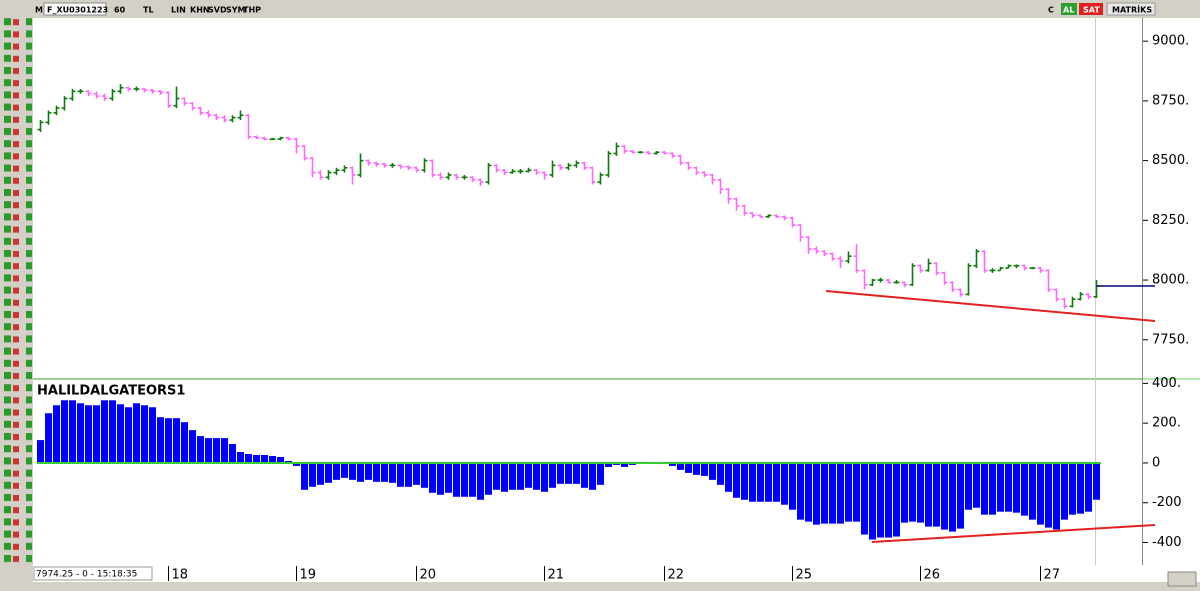 This screenshot has width=1200, height=591. What do you see at coordinates (1156, 462) in the screenshot?
I see `y-tick-label: 0` at bounding box center [1156, 462].